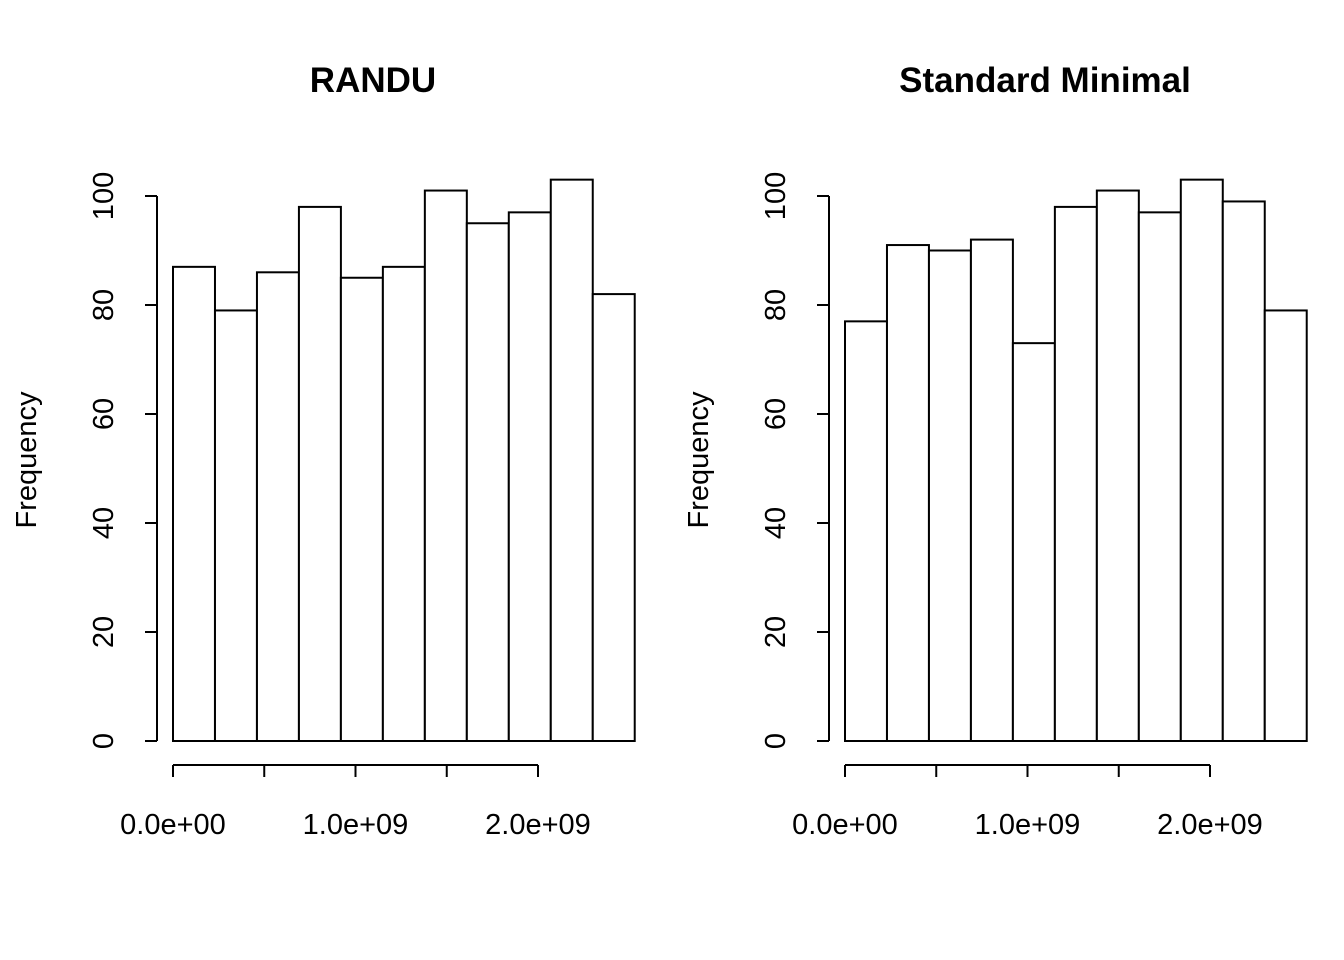 Image resolution: width=1344 pixels, height=960 pixels. Describe the element at coordinates (1045, 80) in the screenshot. I see `chart-title: Standard Minimal` at that location.